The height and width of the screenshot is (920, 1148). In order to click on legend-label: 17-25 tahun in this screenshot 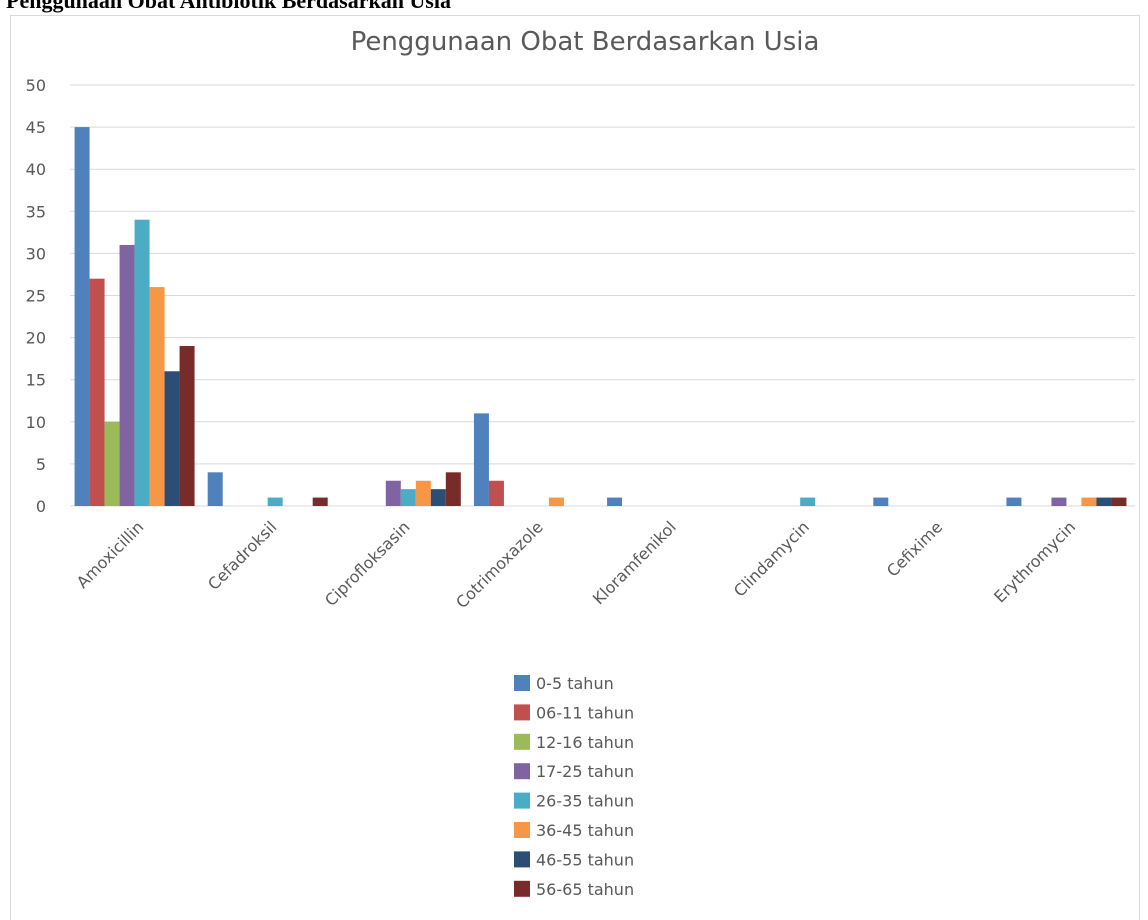, I will do `click(585, 771)`.